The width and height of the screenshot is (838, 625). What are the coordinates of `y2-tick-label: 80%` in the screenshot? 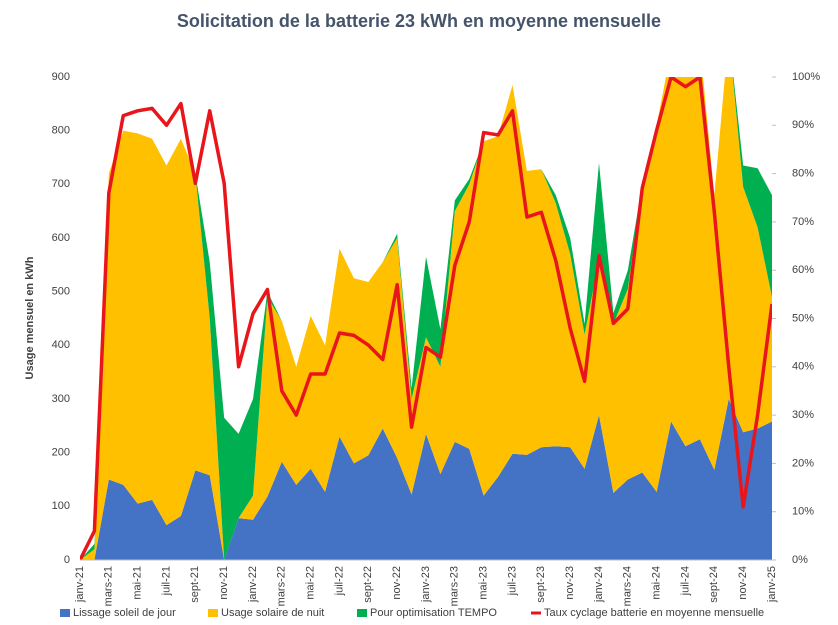 It's located at (803, 174).